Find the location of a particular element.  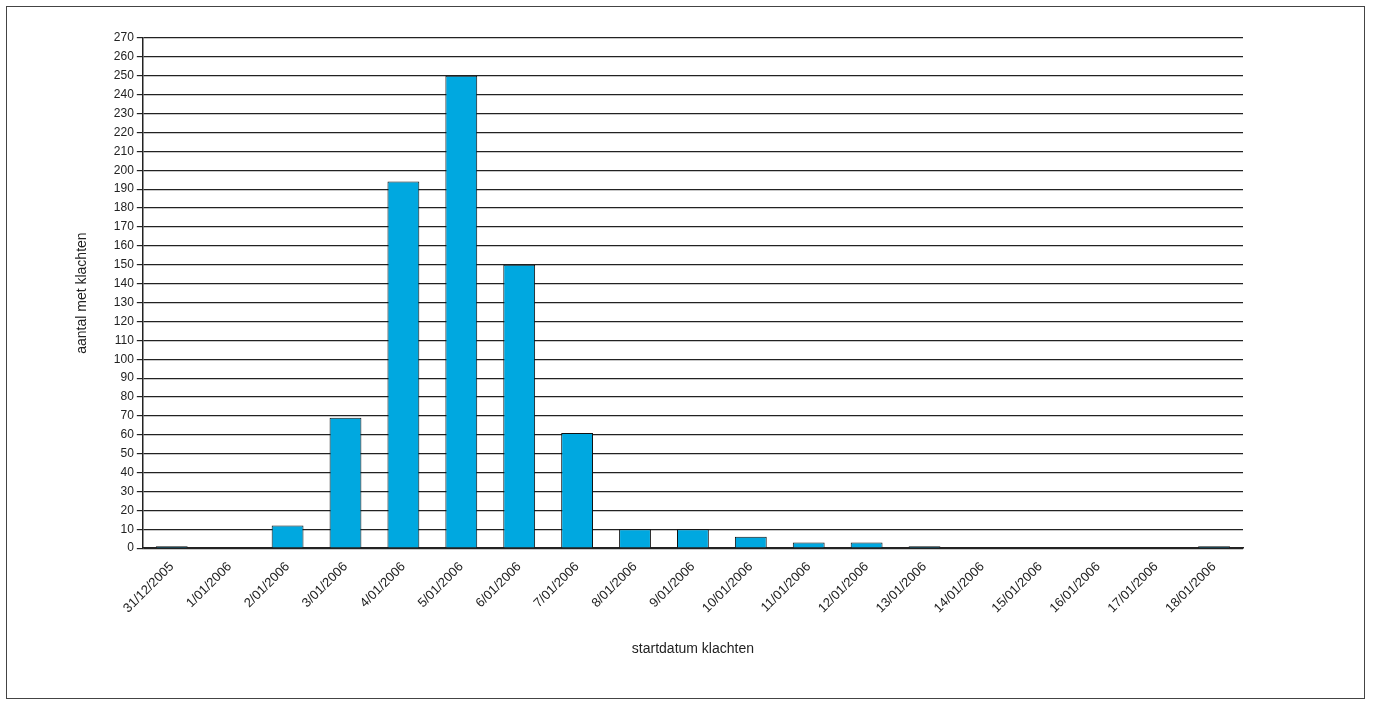

y-tick-label: 10 is located at coordinates (127, 528).